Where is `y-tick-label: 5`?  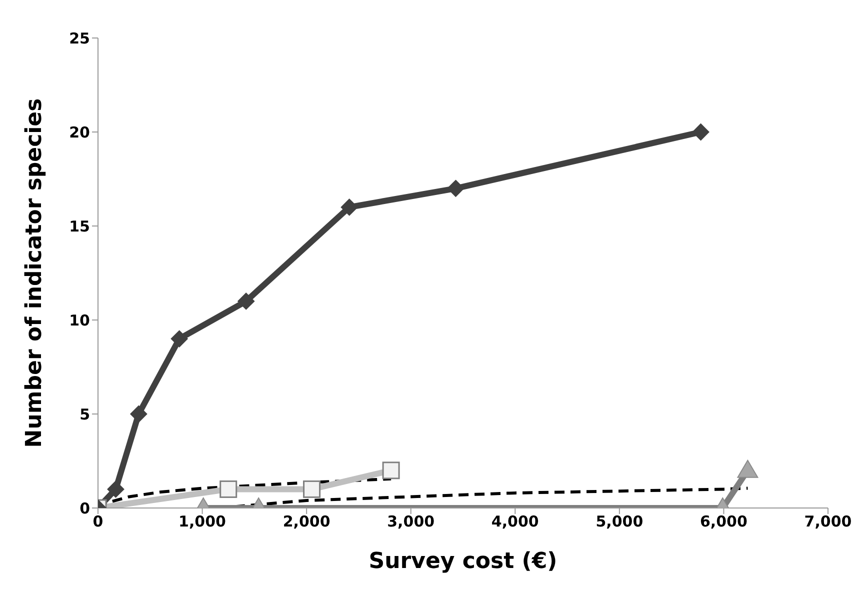
y-tick-label: 5 is located at coordinates (85, 414).